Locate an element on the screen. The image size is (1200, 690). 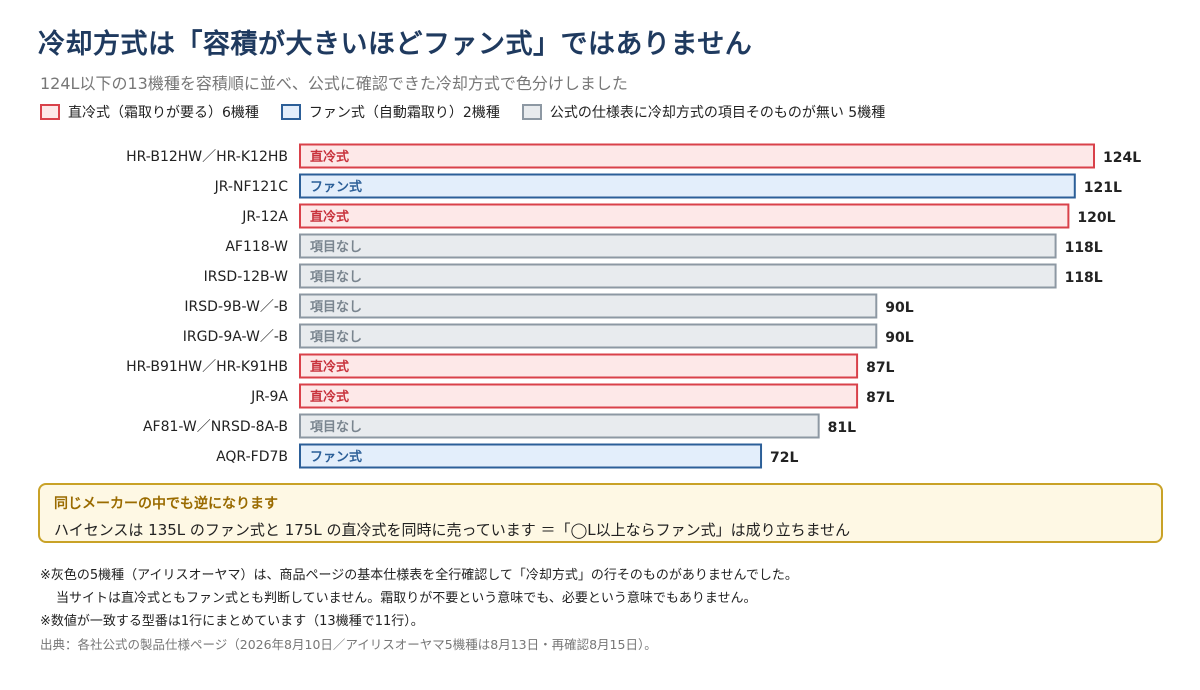
legend-item-none: 公式の仕様表に冷却方式の項目そのものが無い 5機種 is located at coordinates (703, 112).